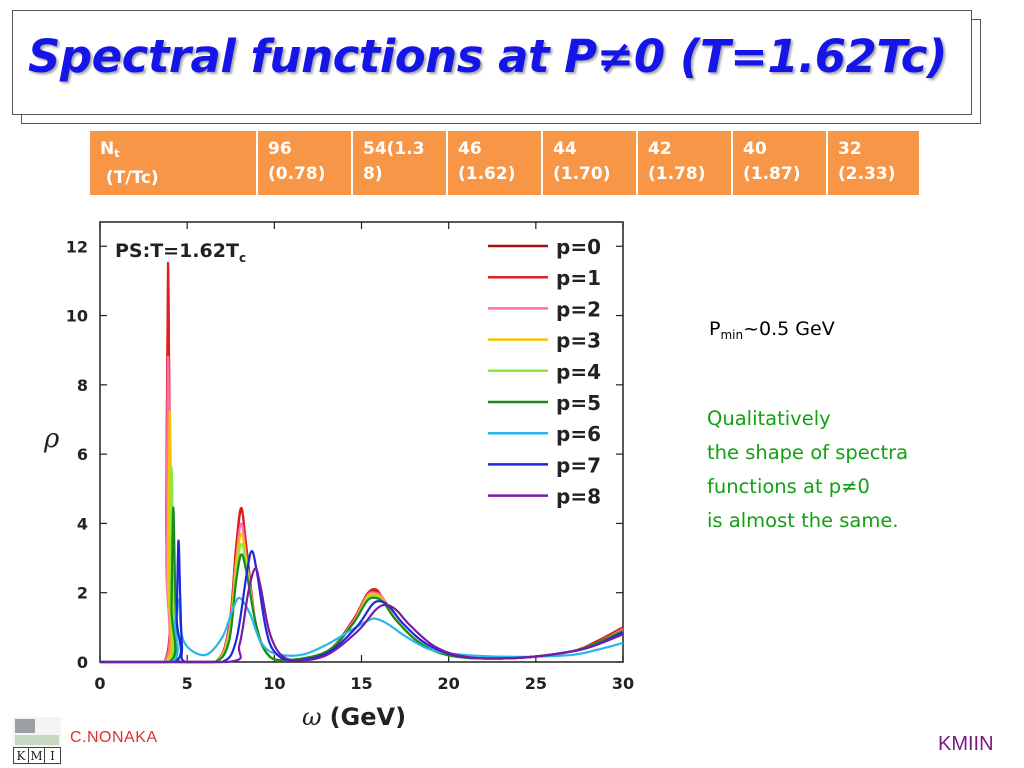  Describe the element at coordinates (470, 149) in the screenshot. I see `cell-line1: 46` at that location.